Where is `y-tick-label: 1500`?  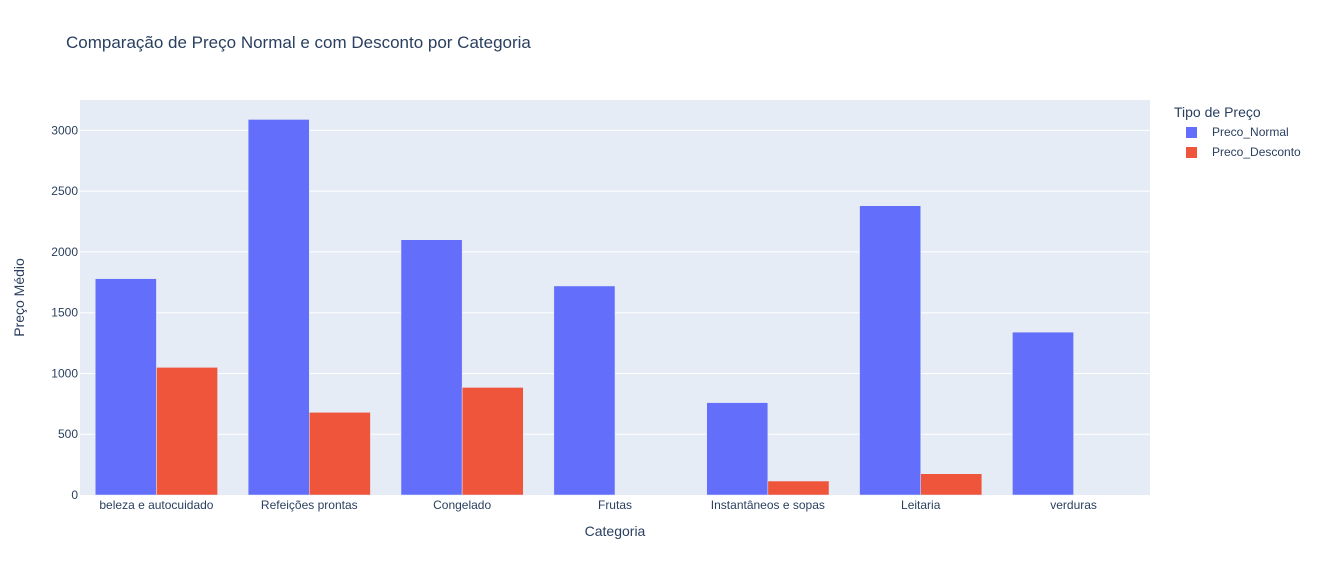
y-tick-label: 1500 is located at coordinates (64, 313).